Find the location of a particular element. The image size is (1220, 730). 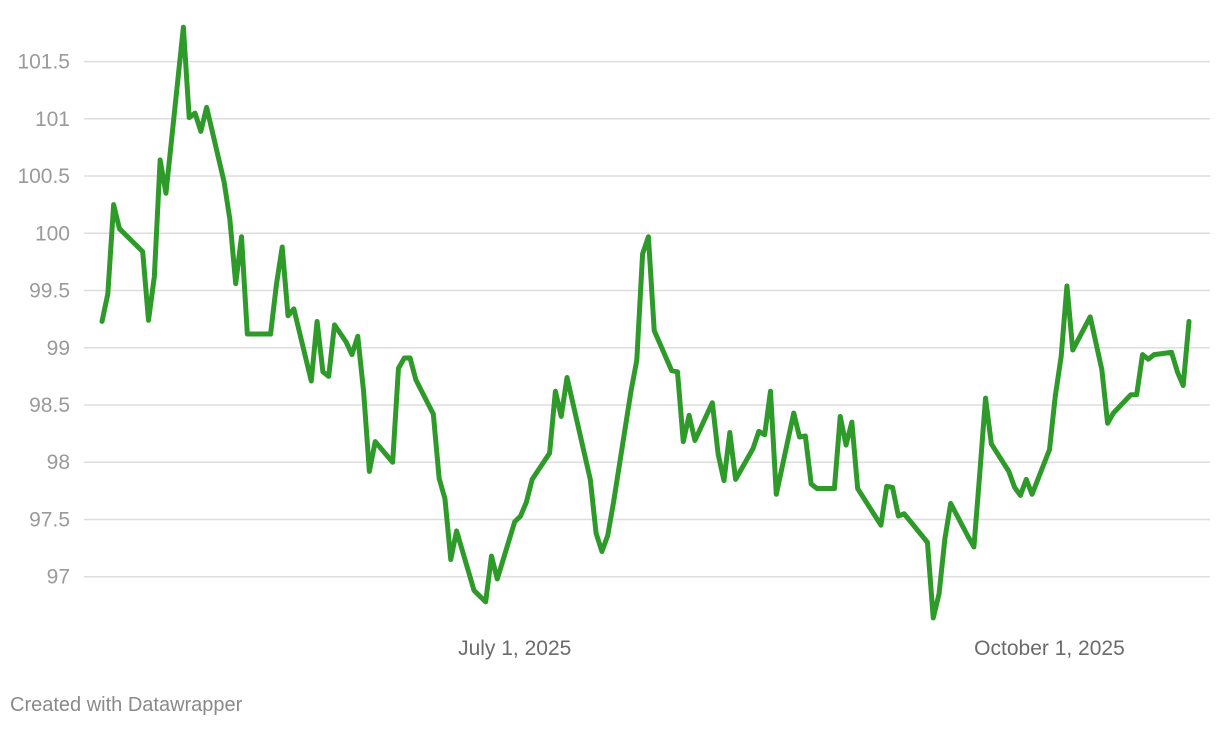

y-tick-label: 97 is located at coordinates (58, 577).